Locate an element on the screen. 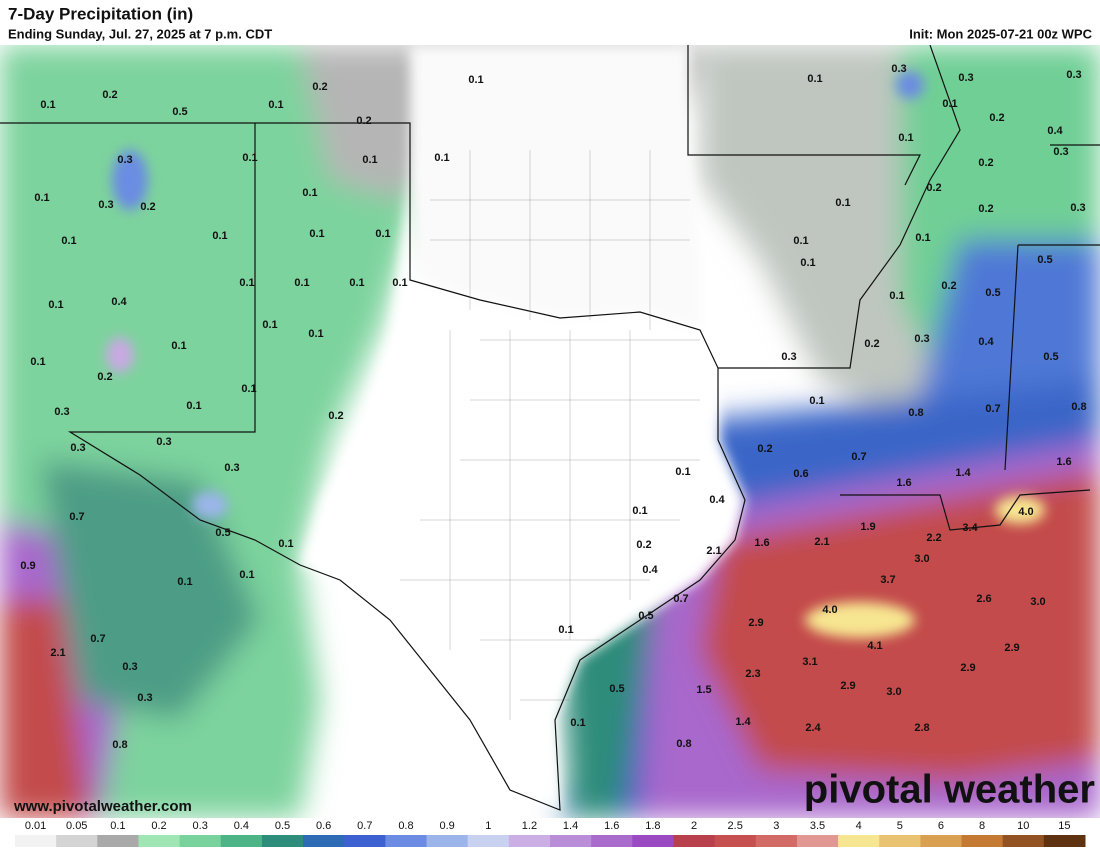  precip-label: 0.6 is located at coordinates (800, 474).